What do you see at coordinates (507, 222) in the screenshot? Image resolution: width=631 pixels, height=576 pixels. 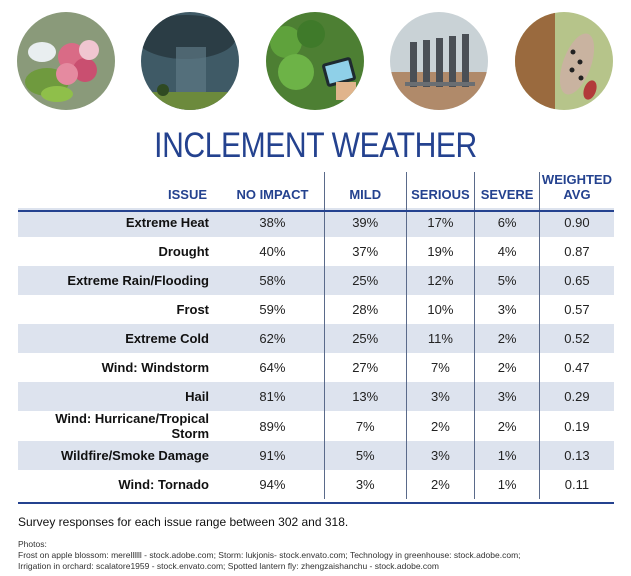 I see `severe-cell: 6%` at bounding box center [507, 222].